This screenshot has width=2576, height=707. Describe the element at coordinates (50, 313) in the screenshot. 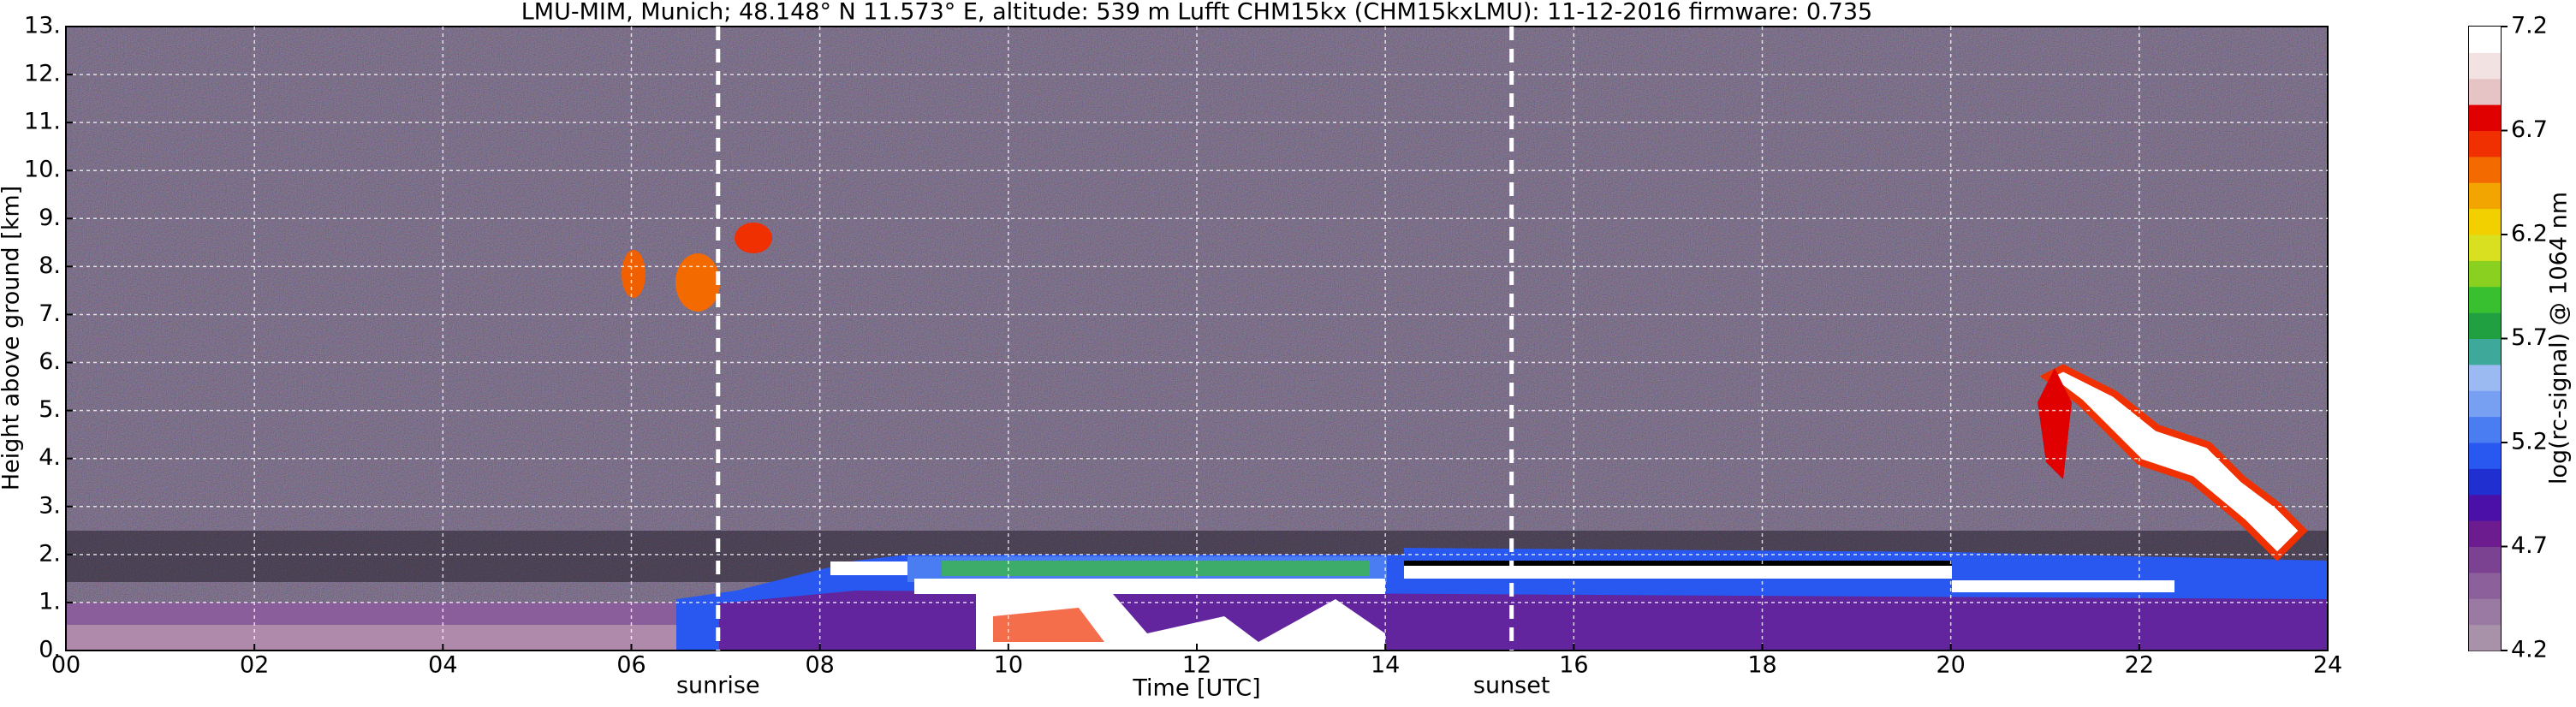

I see `y-tick-label: 7.` at that location.